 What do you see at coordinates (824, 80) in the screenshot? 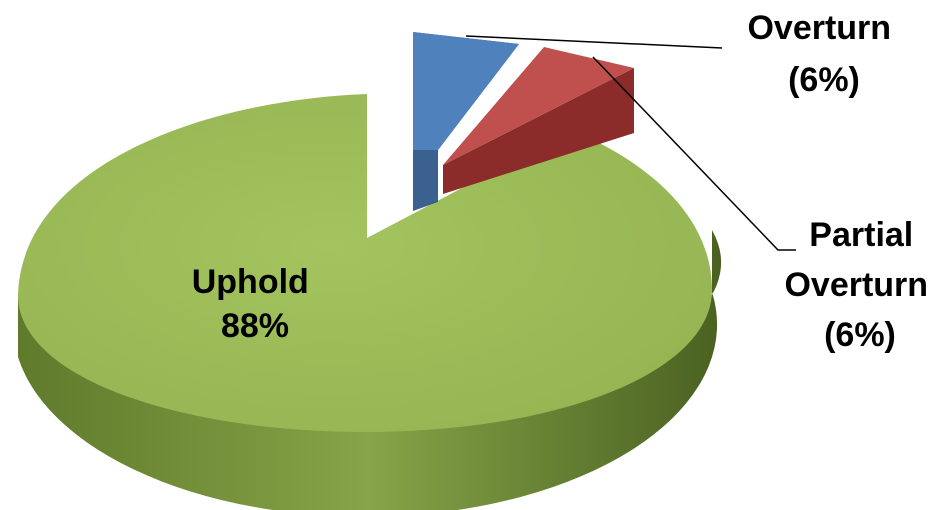
I see `overturn-label-value: (6%)` at bounding box center [824, 80].